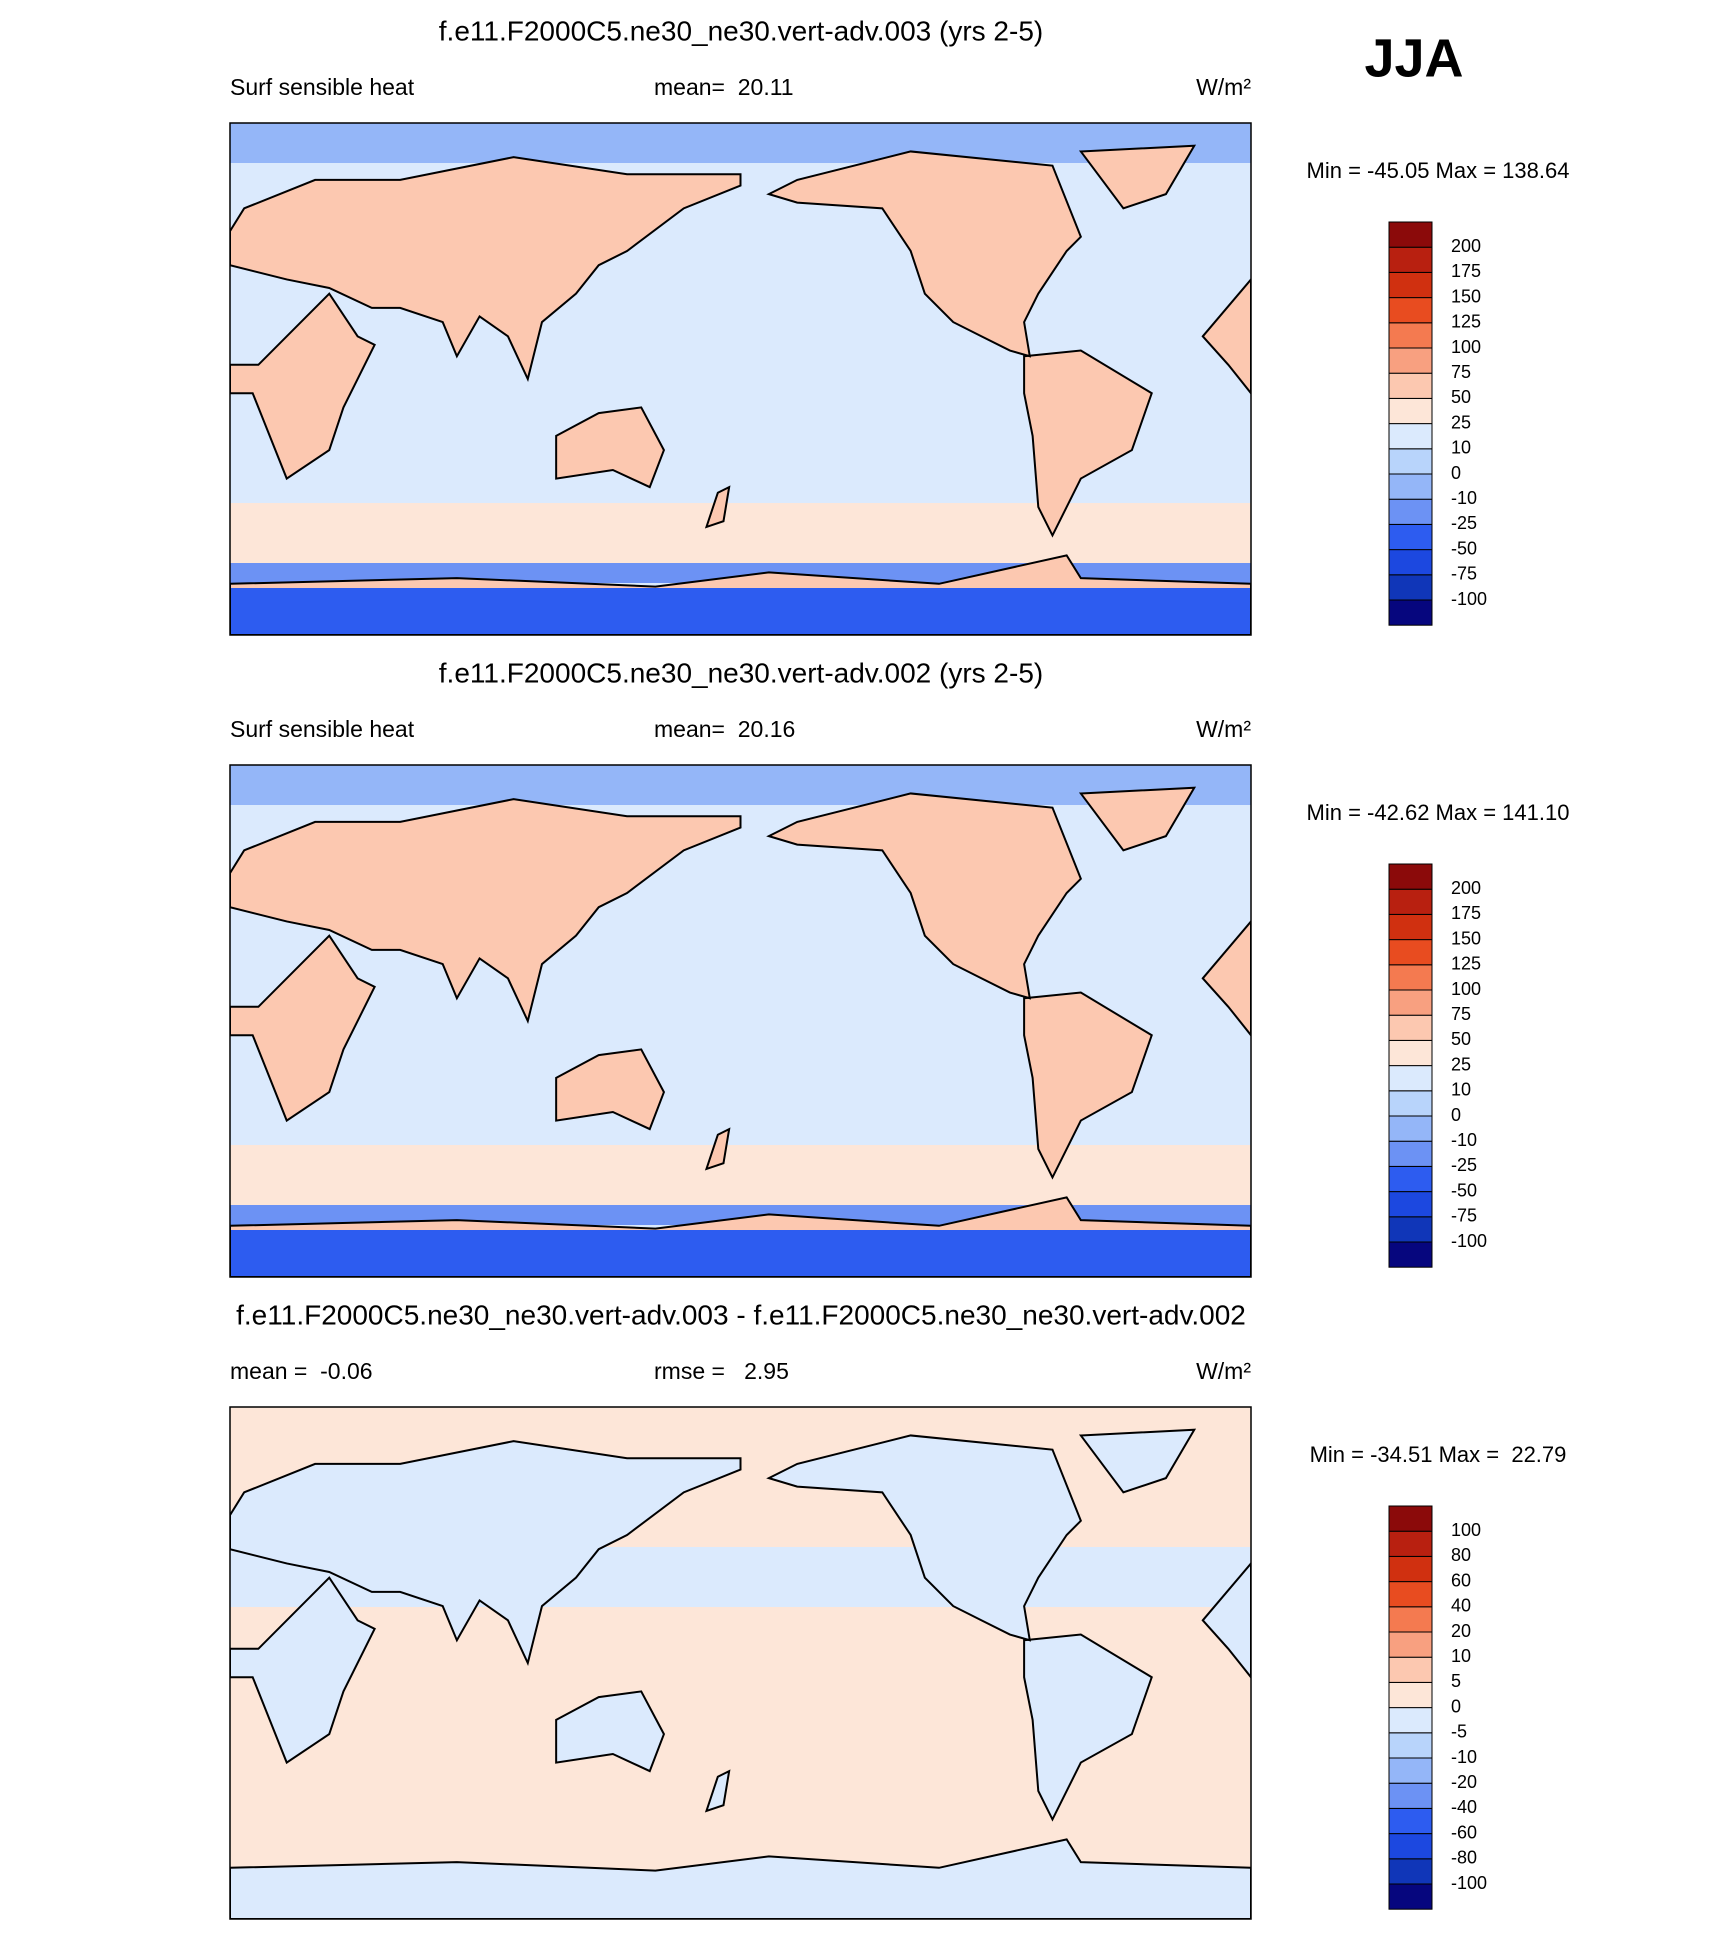  I want to click on minmax-label: Min = -45.05 Max = 138.64, so click(1438, 170).